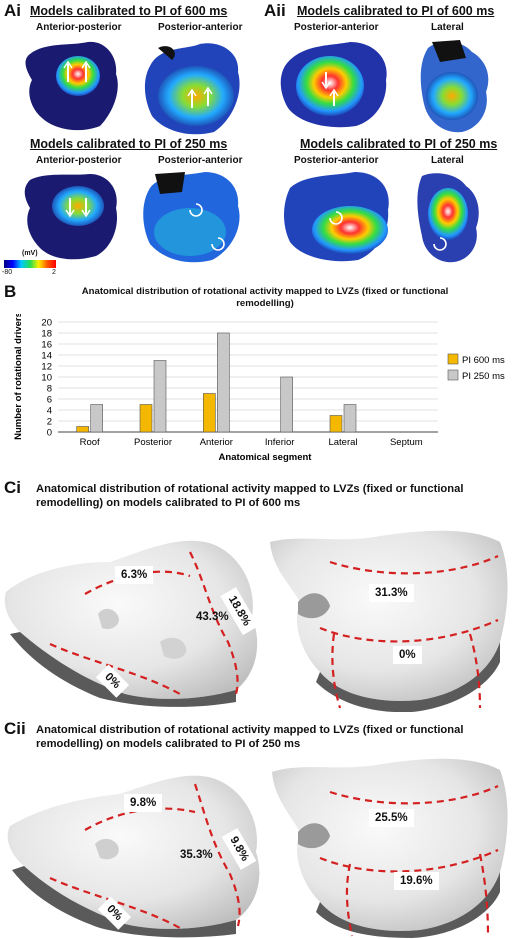 The image size is (520, 939). I want to click on aii-bottom-heading: Models calibrated to PI of 250 ms, so click(399, 144).